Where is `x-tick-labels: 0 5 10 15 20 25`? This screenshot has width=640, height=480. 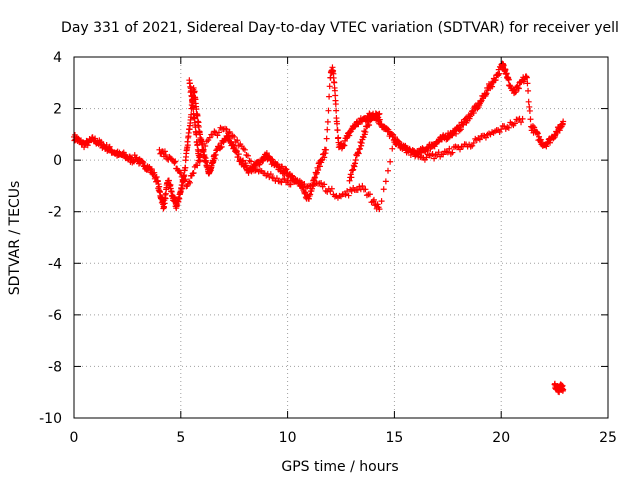 x-tick-labels: 0 5 10 15 20 25 is located at coordinates (343, 438).